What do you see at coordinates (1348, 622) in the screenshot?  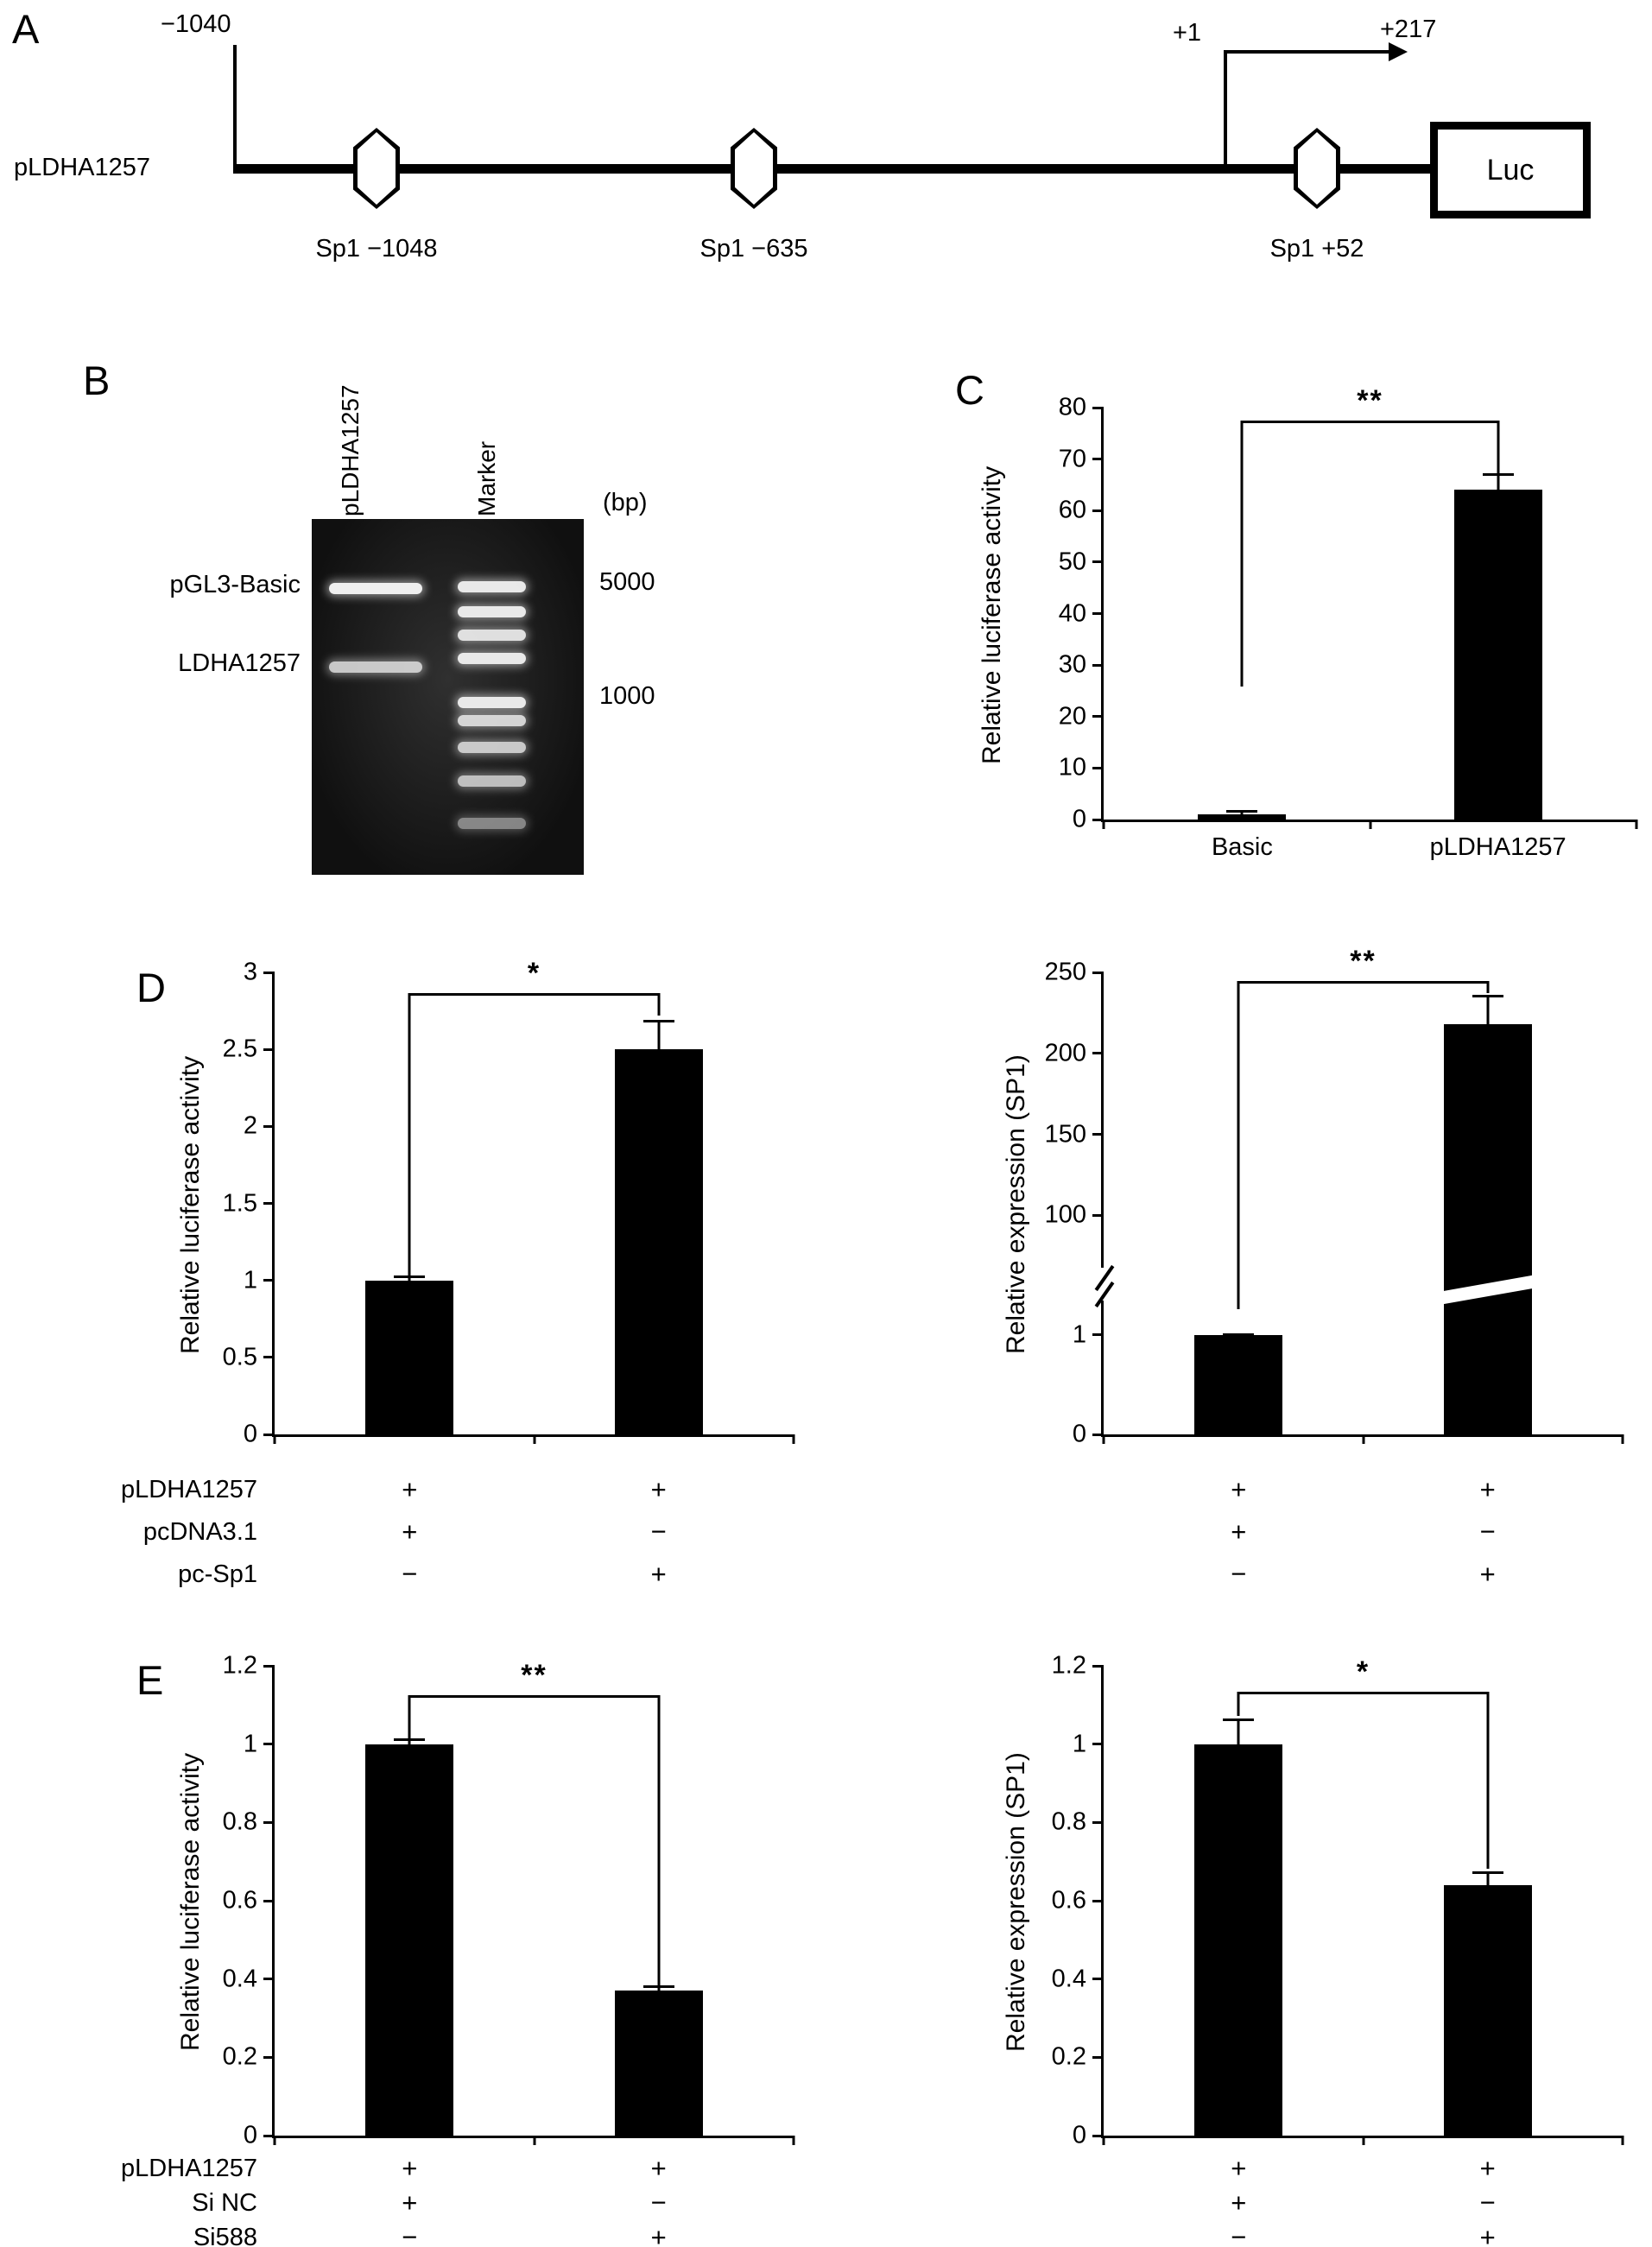 I see `plot-area: ** Basic pLDHA1257 0 10 20 30 40 50 60 70 80` at bounding box center [1348, 622].